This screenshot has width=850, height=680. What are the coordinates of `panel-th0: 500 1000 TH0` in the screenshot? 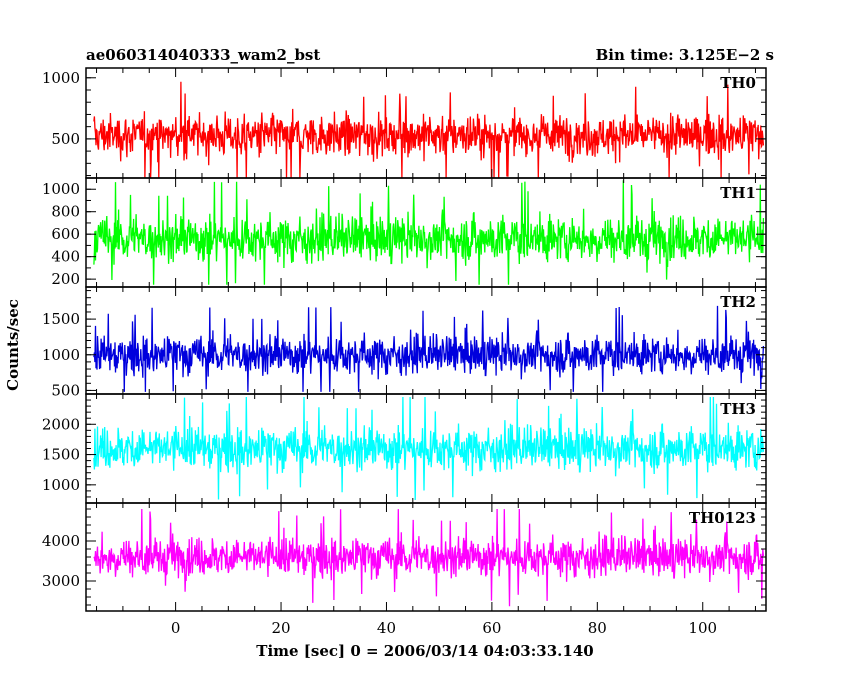 It's located at (404, 123).